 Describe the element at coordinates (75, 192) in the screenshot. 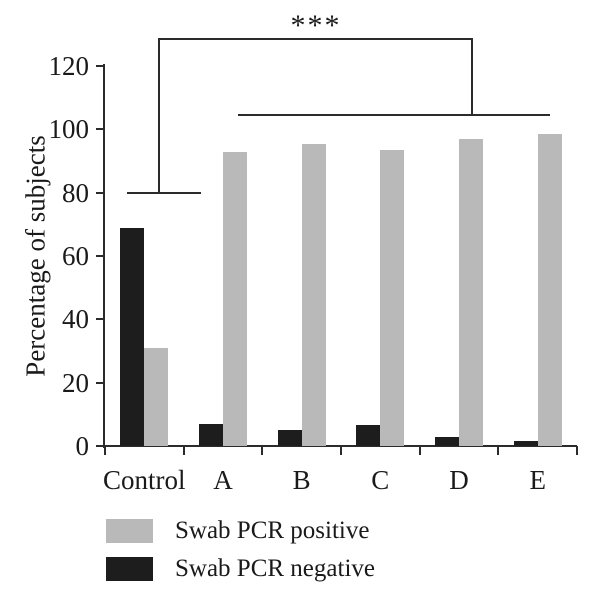

I see `y-tick-label: 80` at that location.